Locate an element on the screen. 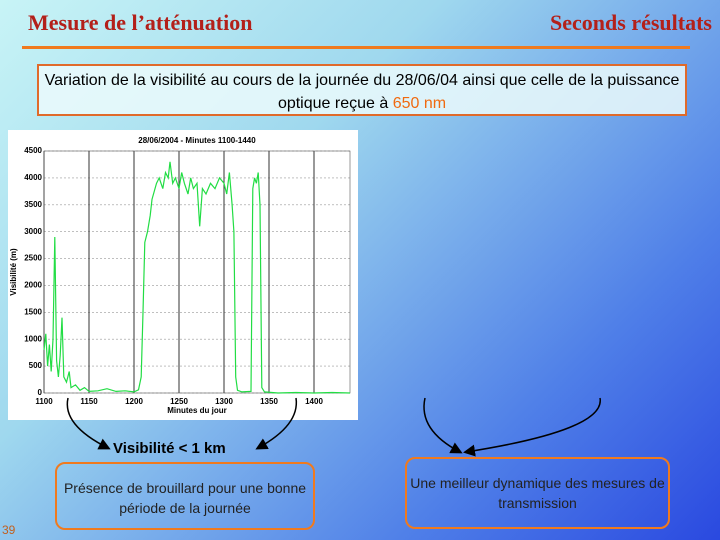 The image size is (720, 540). x-axis-label: Minutes du jour is located at coordinates (197, 410).